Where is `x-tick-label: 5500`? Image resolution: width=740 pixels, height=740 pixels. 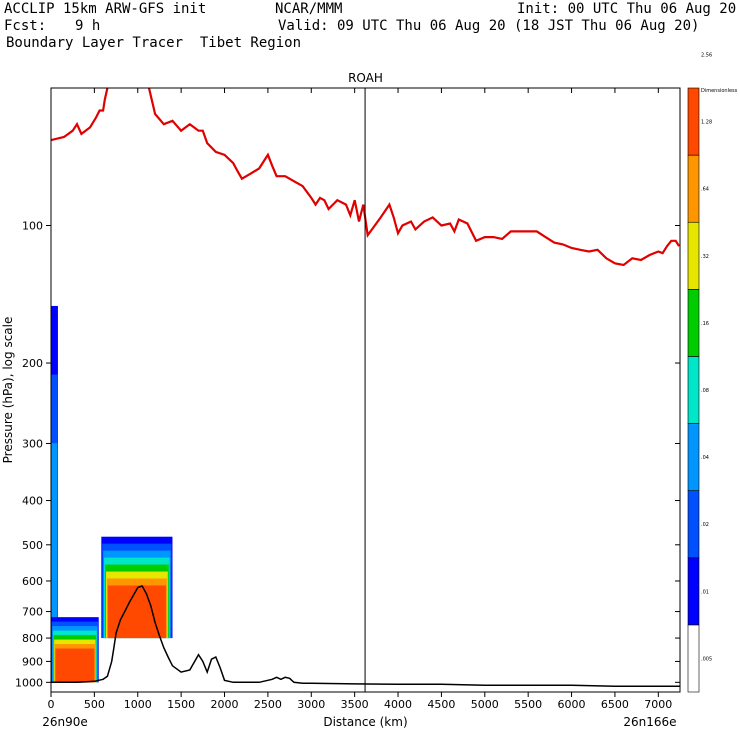
x-tick-label: 5500 is located at coordinates (528, 704).